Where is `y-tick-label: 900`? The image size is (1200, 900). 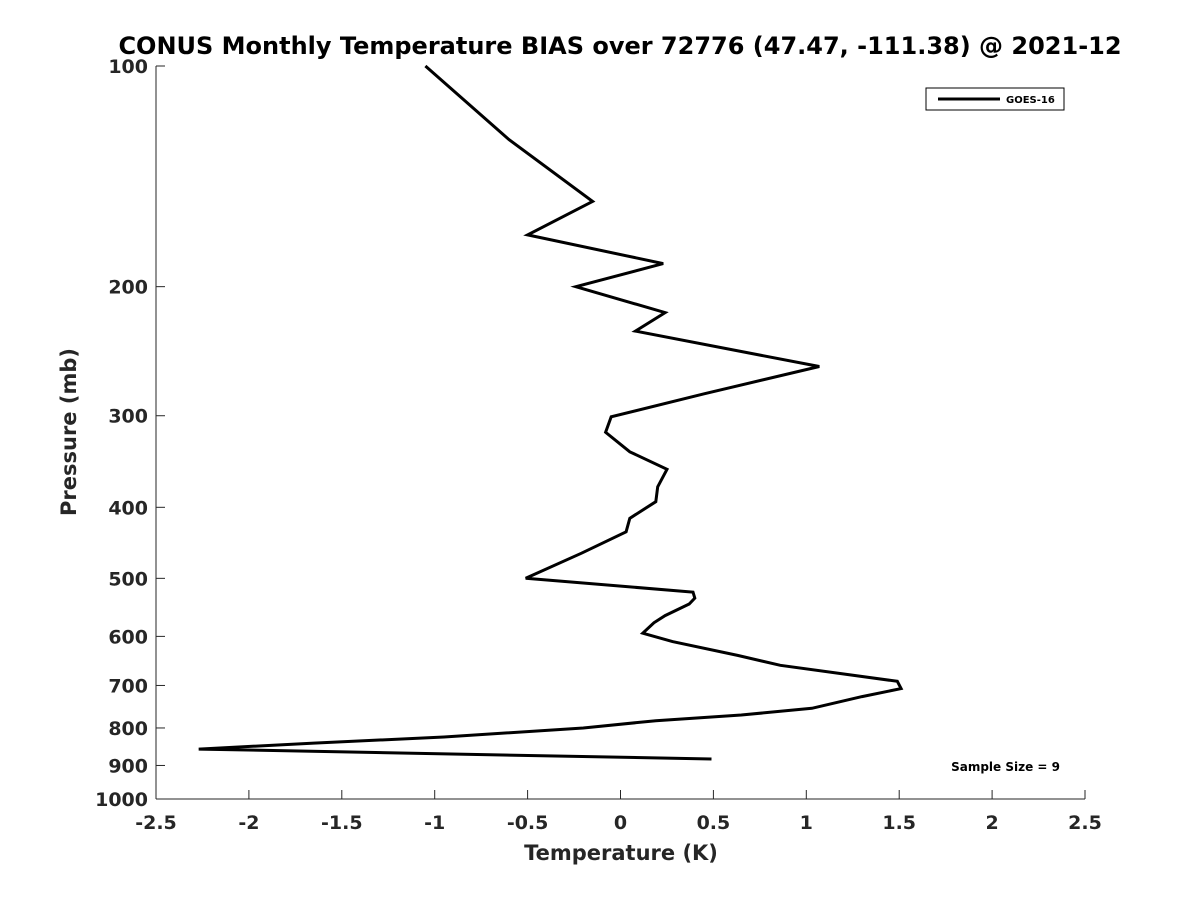 y-tick-label: 900 is located at coordinates (128, 766).